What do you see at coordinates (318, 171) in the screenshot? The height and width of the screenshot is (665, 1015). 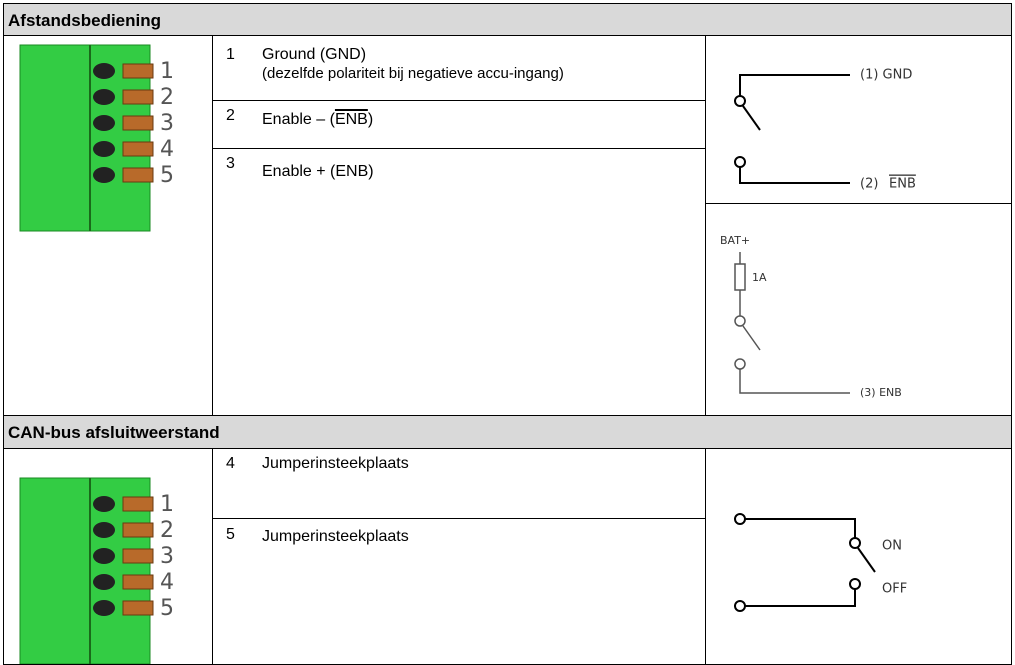 I see `row-text: Enable + (ENB)` at bounding box center [318, 171].